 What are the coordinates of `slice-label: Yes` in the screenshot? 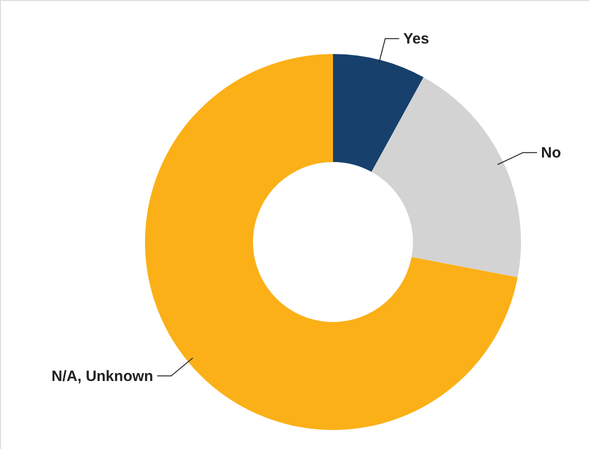 It's located at (416, 39).